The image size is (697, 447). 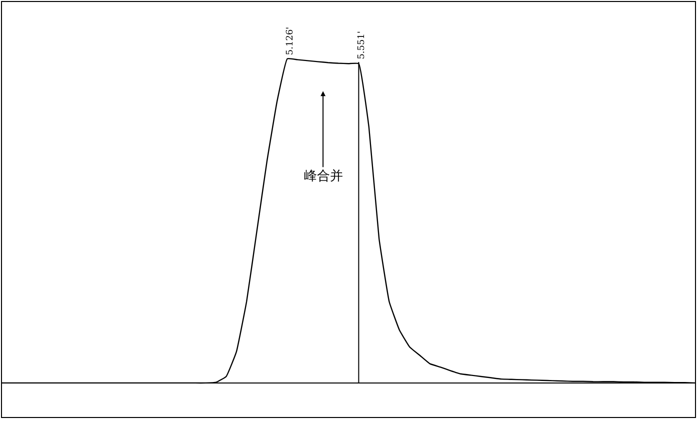 What do you see at coordinates (291, 41) in the screenshot?
I see `text: 5.126'` at bounding box center [291, 41].